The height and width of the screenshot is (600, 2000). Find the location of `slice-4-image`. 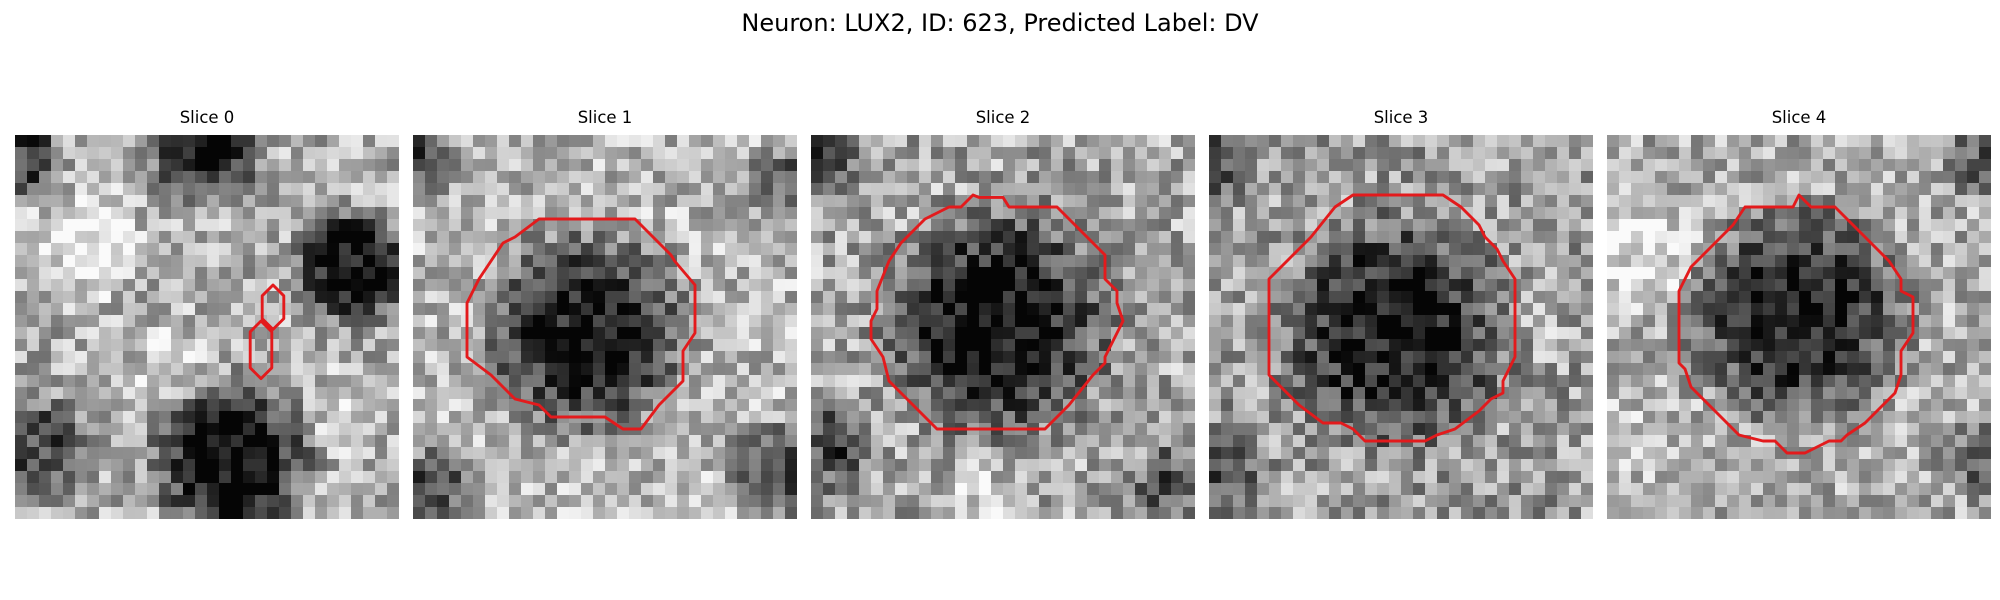

slice-4-image is located at coordinates (1799, 327).